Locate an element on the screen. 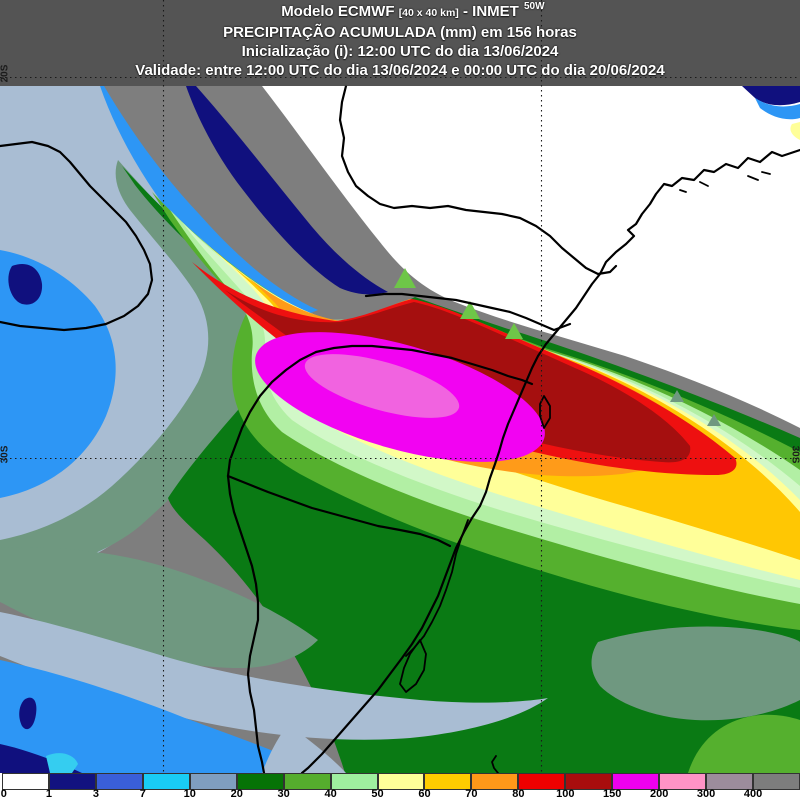  colorbar-tick-label: 3 is located at coordinates (95, 793).